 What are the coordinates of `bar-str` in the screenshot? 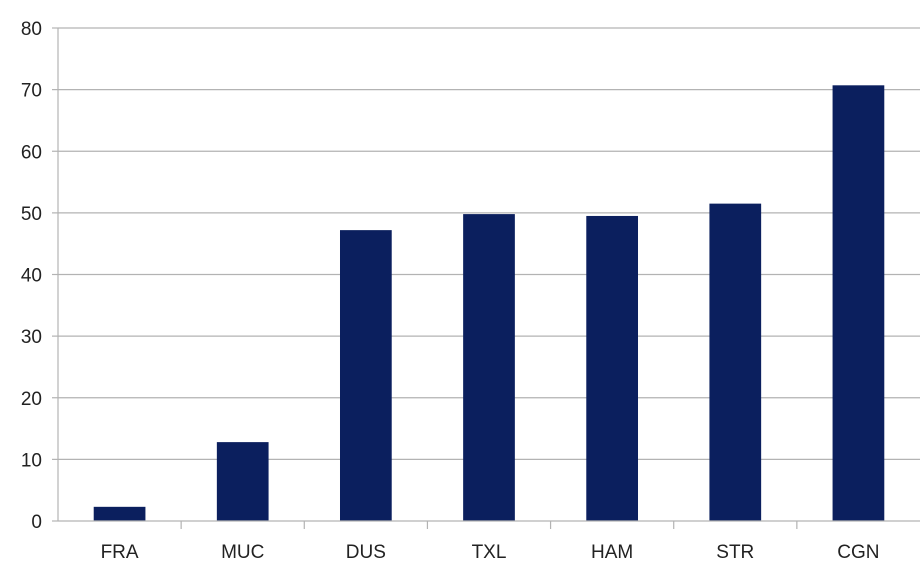 It's located at (735, 362).